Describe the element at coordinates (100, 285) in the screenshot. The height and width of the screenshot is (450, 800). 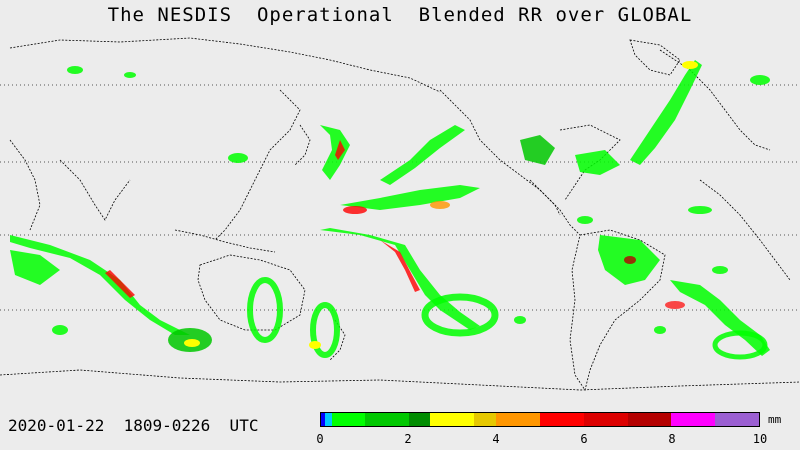
I see `rain-band-indian-ocean` at that location.